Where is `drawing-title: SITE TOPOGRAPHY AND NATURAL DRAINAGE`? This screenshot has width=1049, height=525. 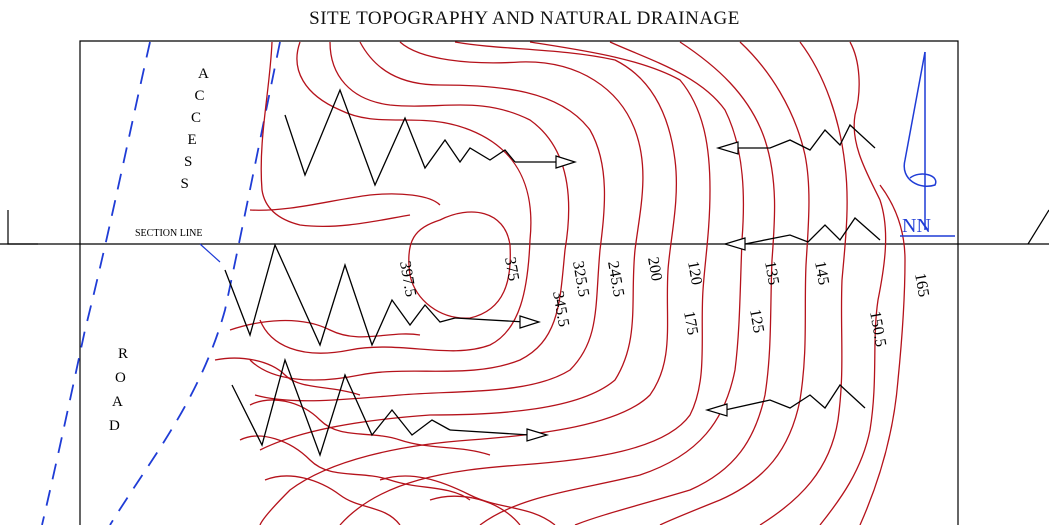 drawing-title: SITE TOPOGRAPHY AND NATURAL DRAINAGE is located at coordinates (524, 18).